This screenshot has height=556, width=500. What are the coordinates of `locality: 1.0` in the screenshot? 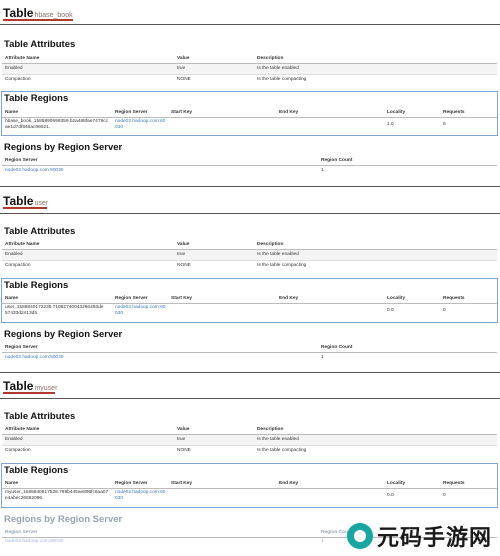 It's located at (412, 124).